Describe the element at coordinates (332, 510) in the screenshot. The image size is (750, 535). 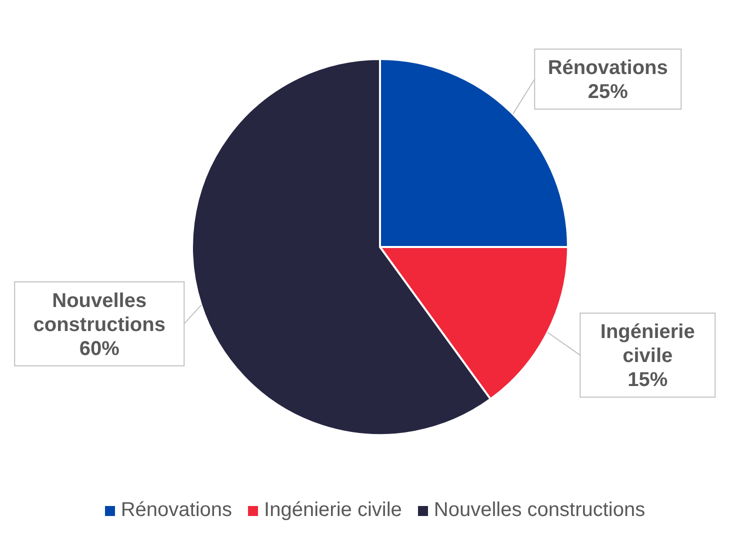
I see `legend-label: Ingénierie civile` at that location.